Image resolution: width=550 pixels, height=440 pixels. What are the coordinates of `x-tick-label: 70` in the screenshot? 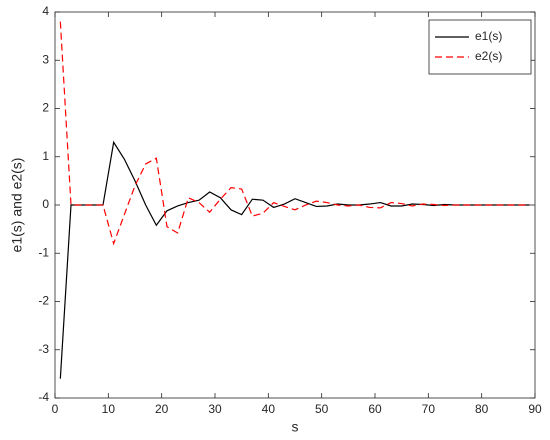 It's located at (429, 409).